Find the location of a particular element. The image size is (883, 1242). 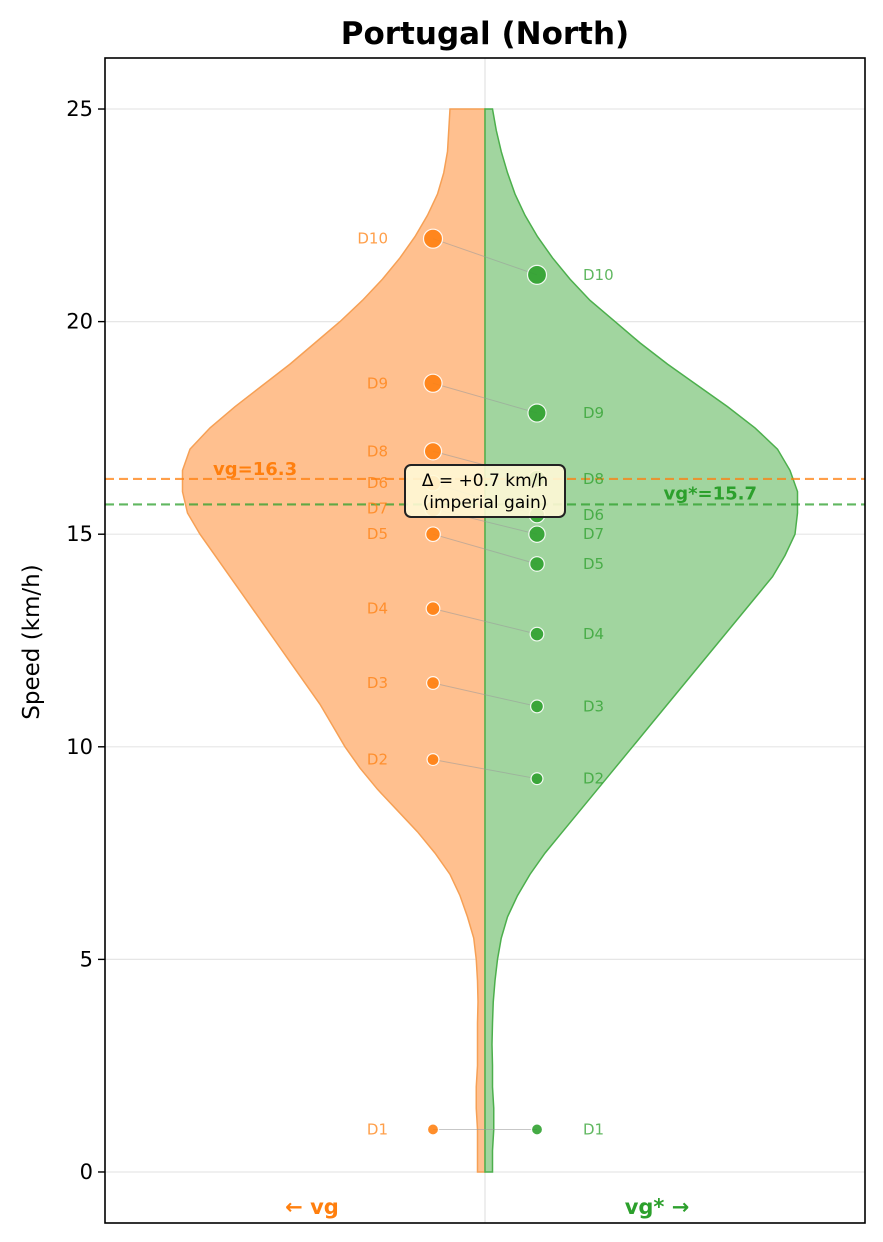

y-tick-label: 0 is located at coordinates (86, 1172).